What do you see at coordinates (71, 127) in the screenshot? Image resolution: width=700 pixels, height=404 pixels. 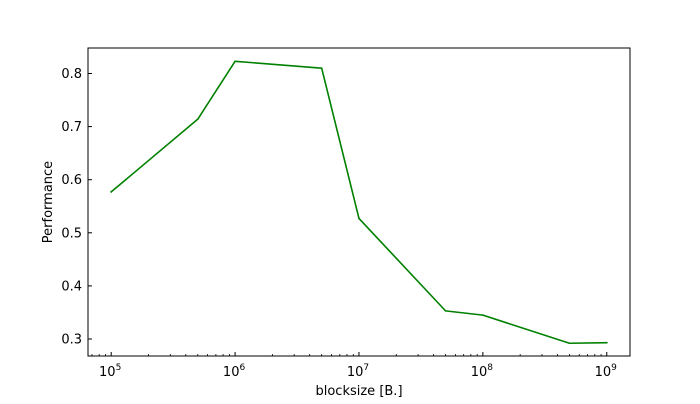 I see `y-tick-label-4: 0.7` at bounding box center [71, 127].